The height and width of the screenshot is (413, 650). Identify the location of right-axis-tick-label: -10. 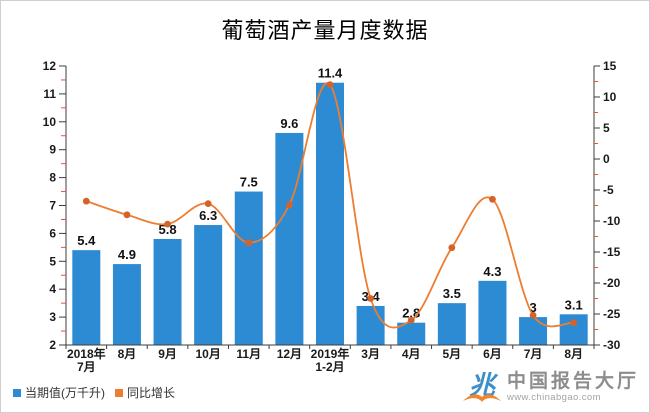
(612, 221).